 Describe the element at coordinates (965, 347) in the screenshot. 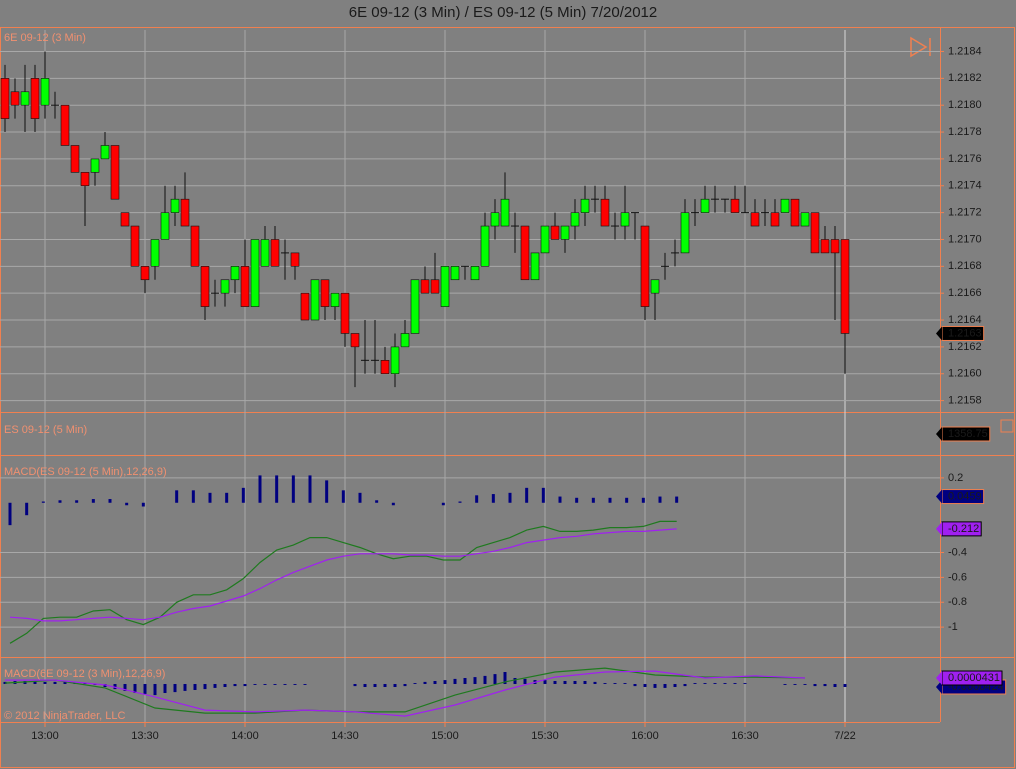

I see `y-tick-label: 1.2162` at that location.